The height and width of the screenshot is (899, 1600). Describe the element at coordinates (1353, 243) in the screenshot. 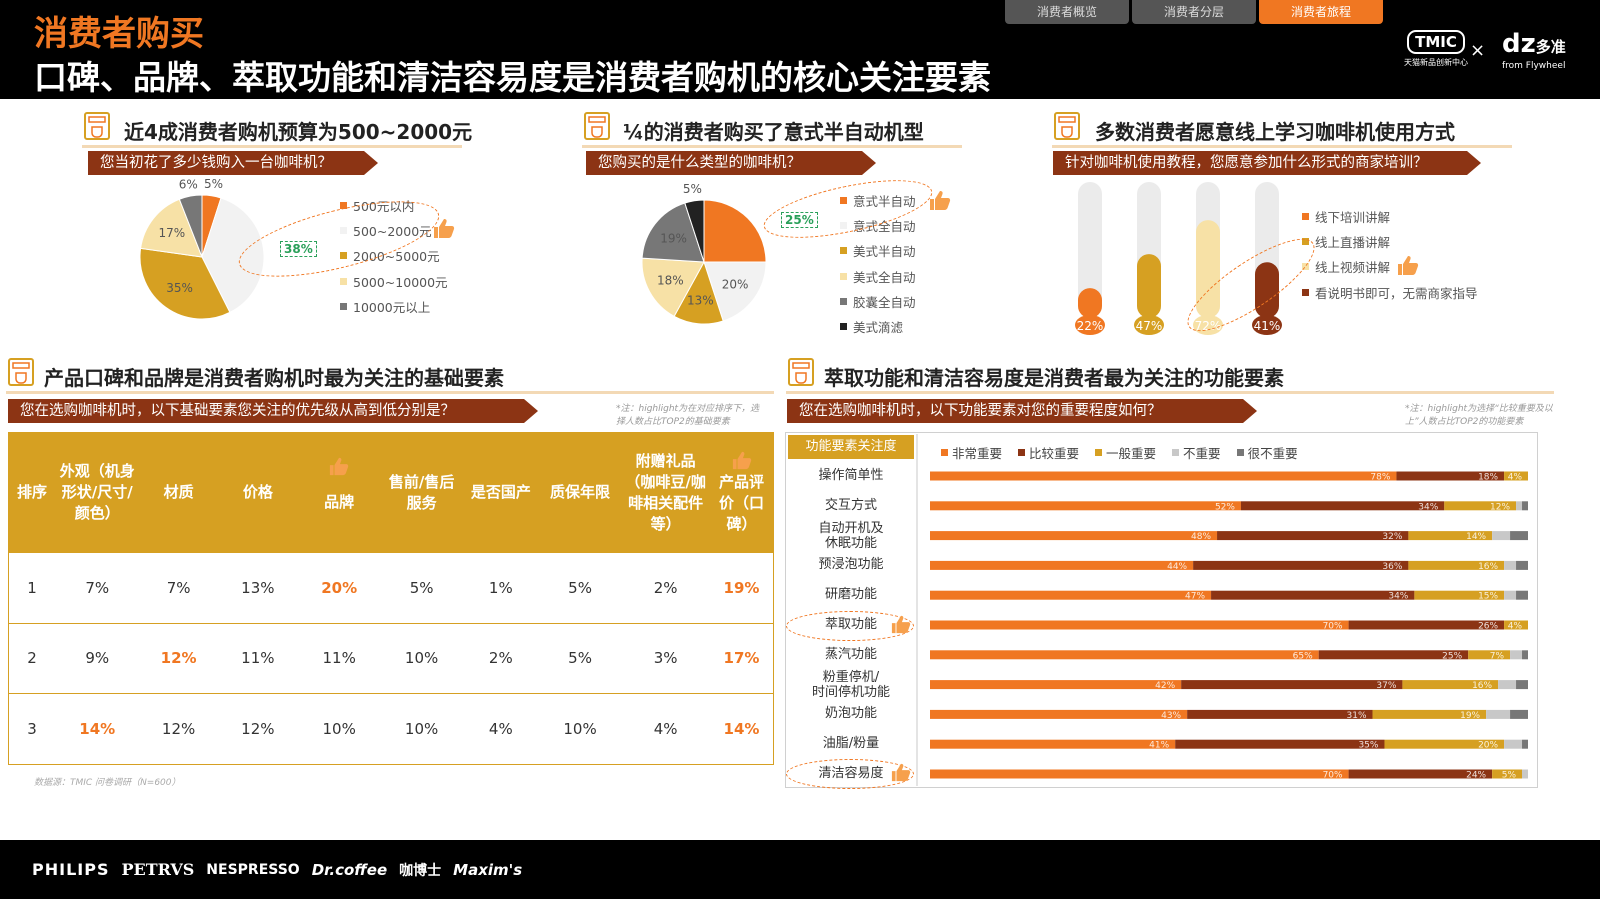

I see `legend-label: 线上直播讲解` at that location.